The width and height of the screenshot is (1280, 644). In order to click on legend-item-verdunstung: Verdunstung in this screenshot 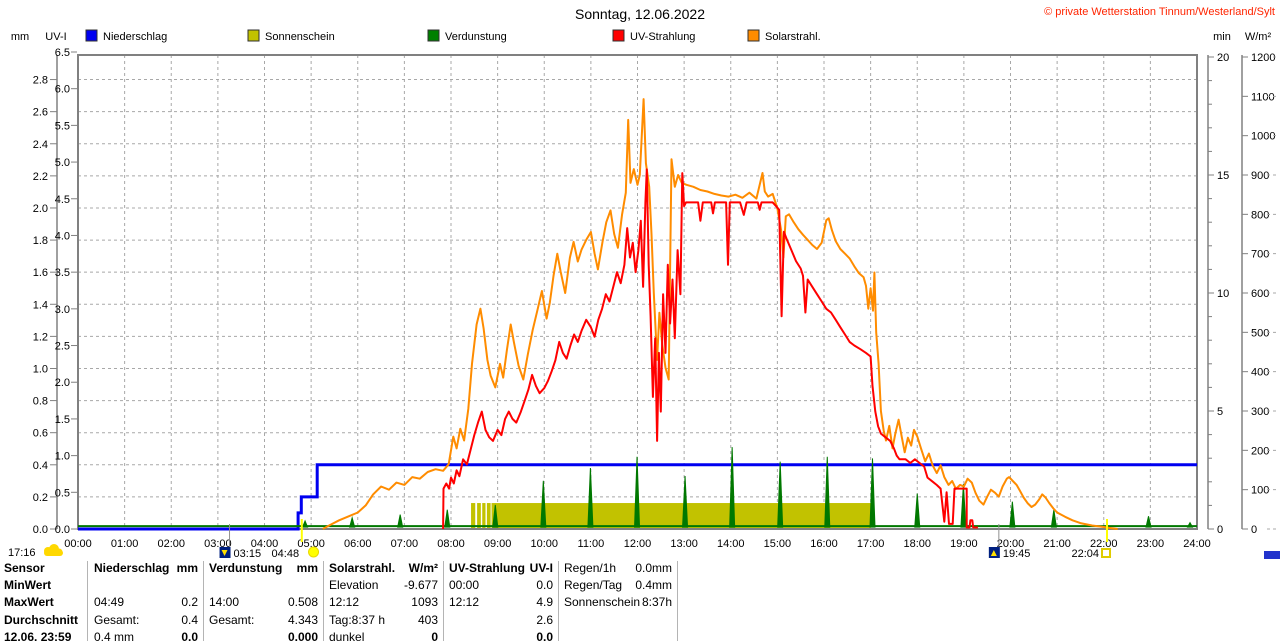, I will do `click(467, 36)`.